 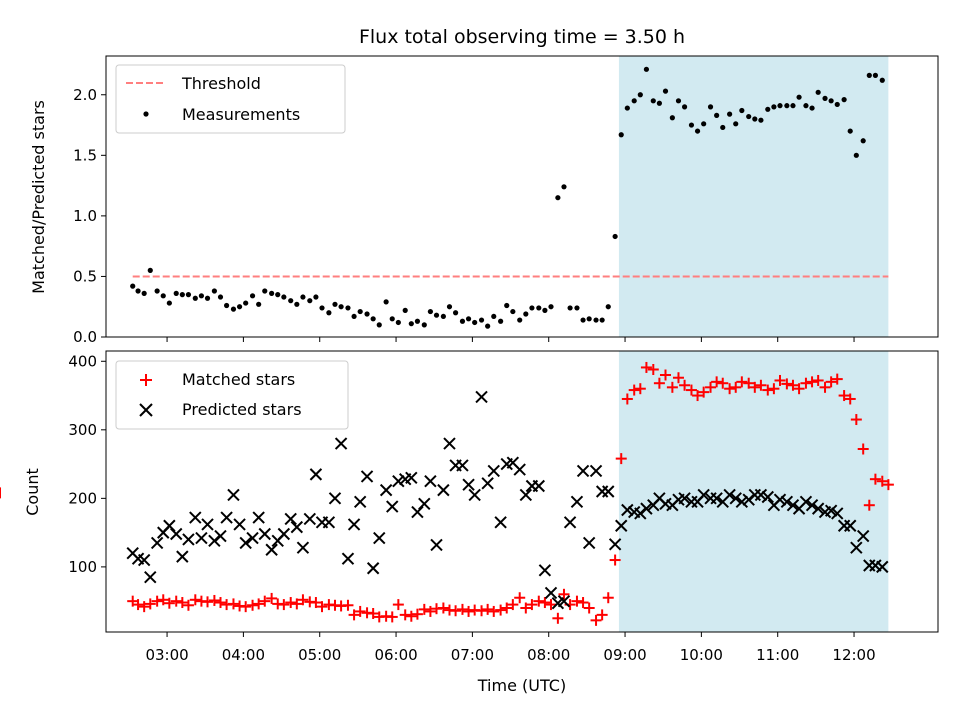 I want to click on x-tick-label: 06:00, so click(x=395, y=655).